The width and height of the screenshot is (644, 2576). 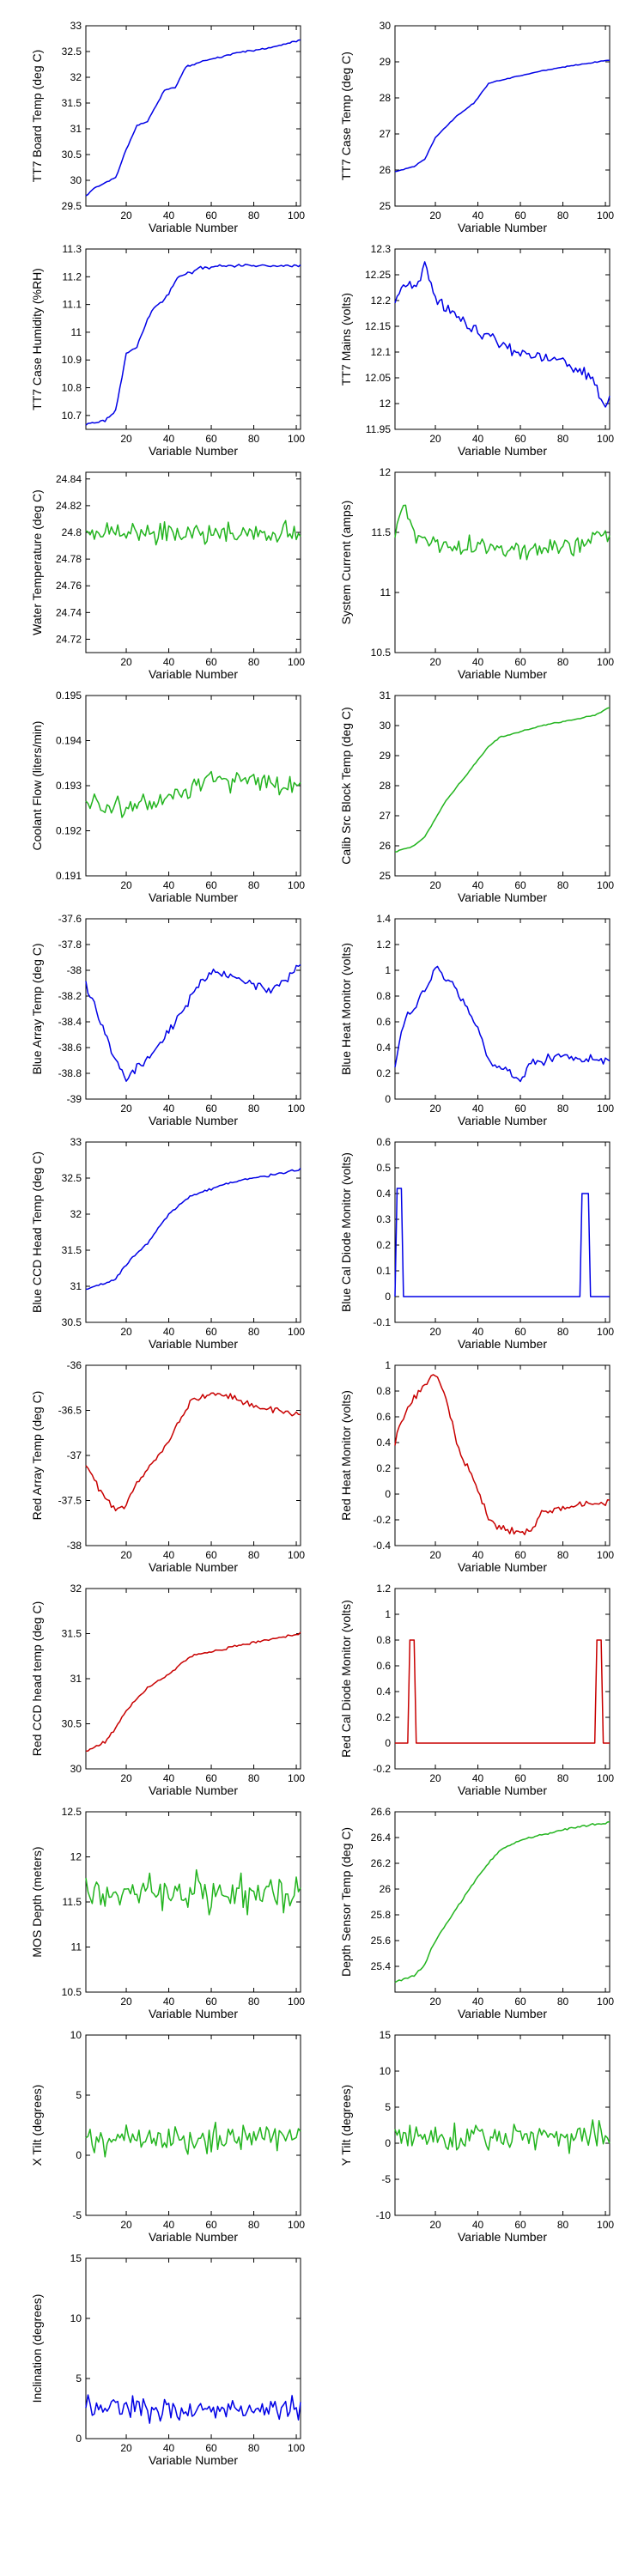 I want to click on y-tick-label: -5, so click(x=386, y=2179).